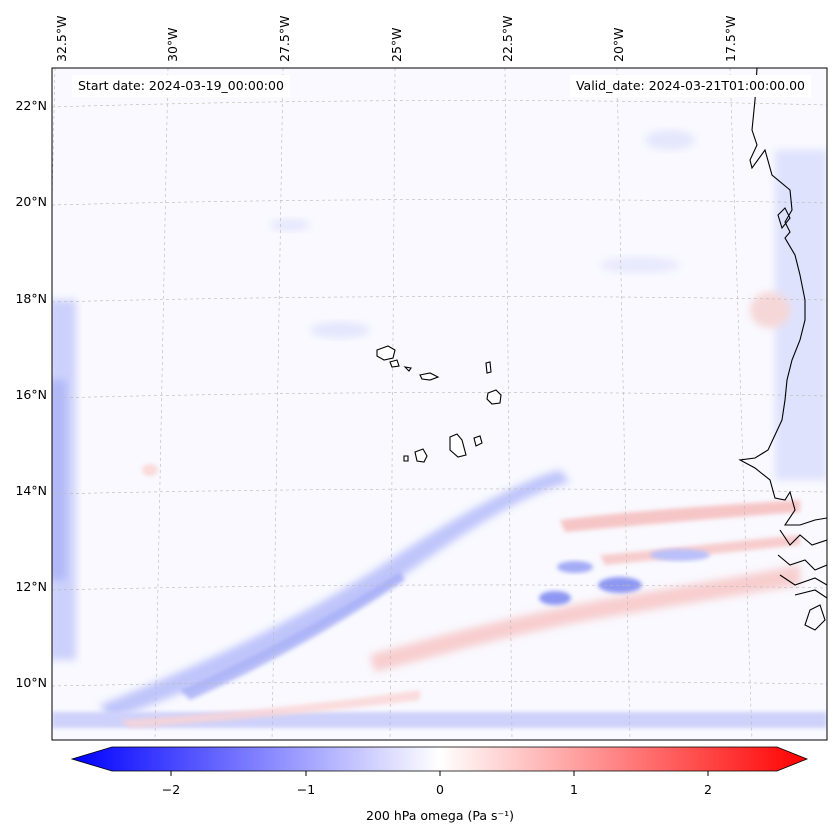 This screenshot has width=837, height=839. What do you see at coordinates (31, 490) in the screenshot?
I see `lat-label: 14°N` at bounding box center [31, 490].